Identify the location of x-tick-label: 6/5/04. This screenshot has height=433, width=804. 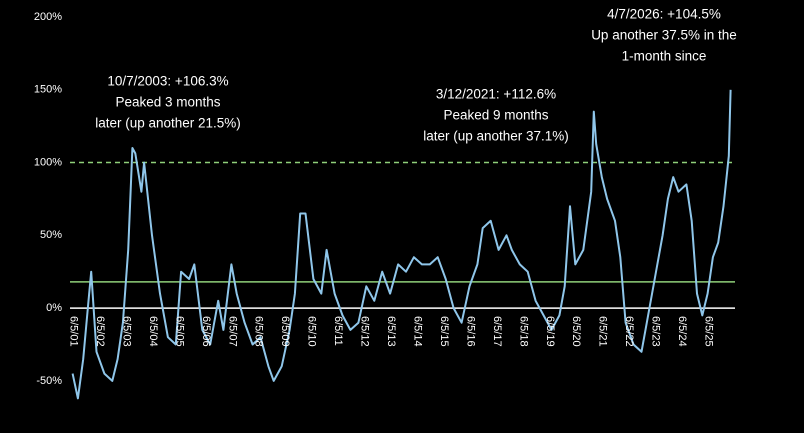
(153, 331).